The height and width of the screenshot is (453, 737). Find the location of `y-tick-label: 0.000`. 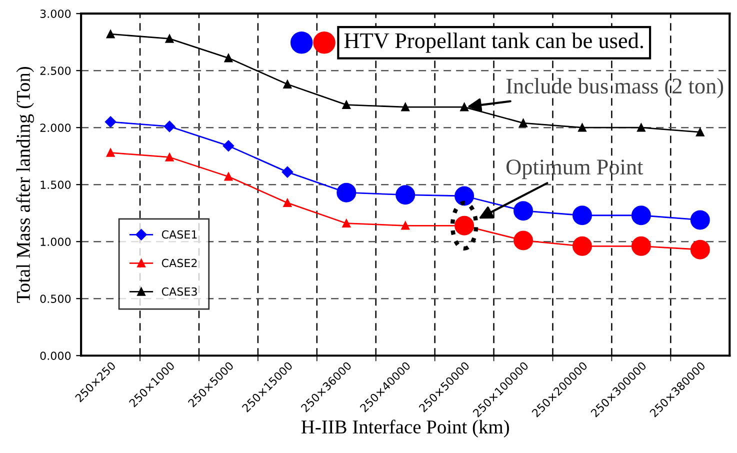

y-tick-label: 0.000 is located at coordinates (55, 356).